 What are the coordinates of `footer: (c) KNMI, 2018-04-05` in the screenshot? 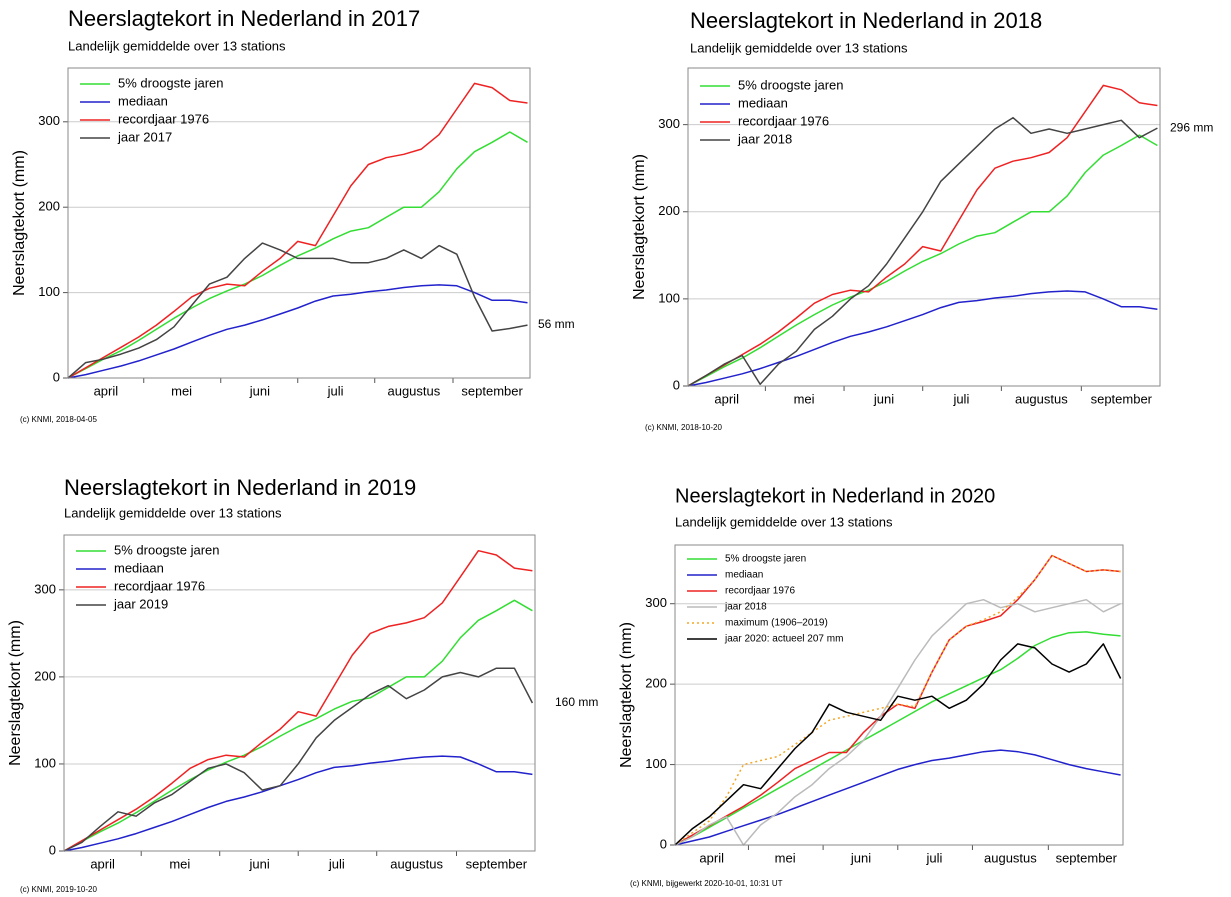 It's located at (58, 419).